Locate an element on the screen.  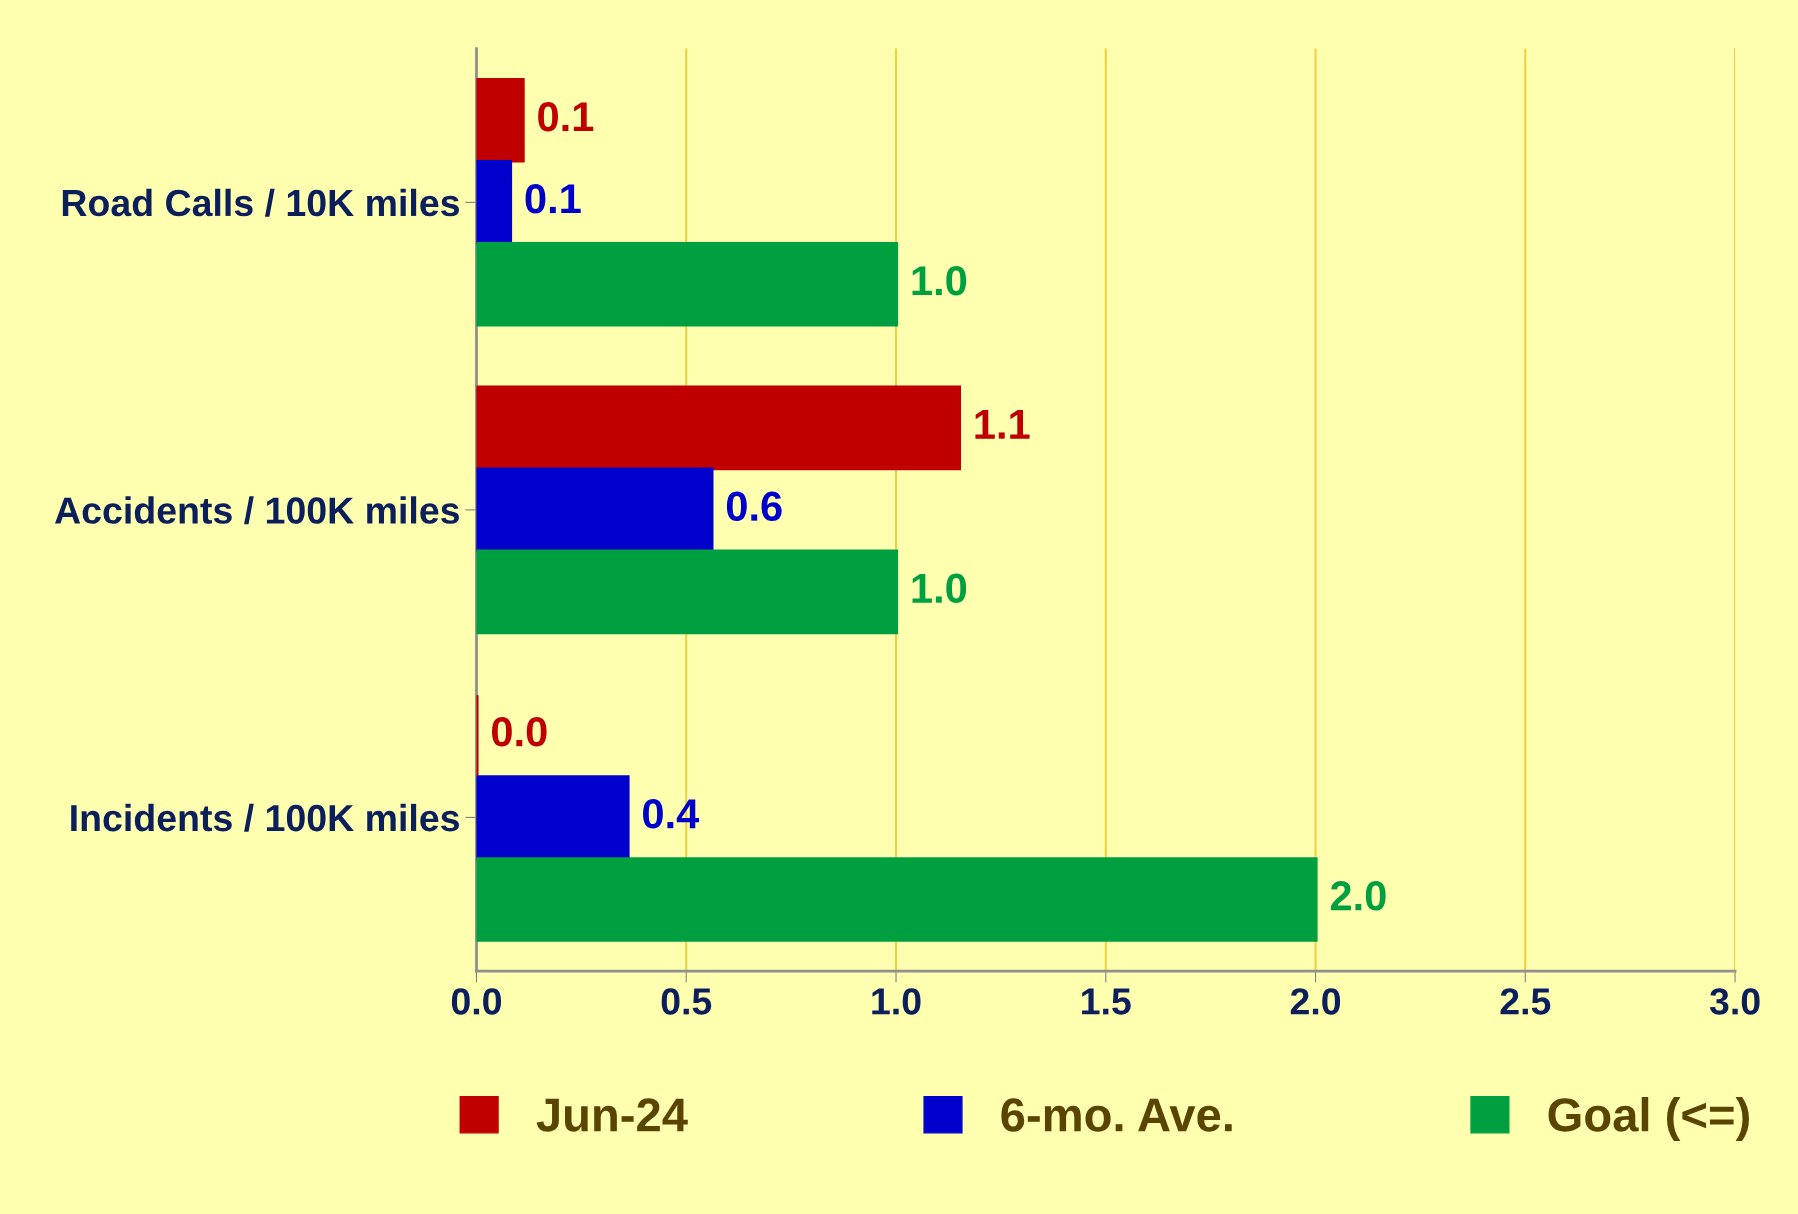
data-label: 0.4 is located at coordinates (671, 814).